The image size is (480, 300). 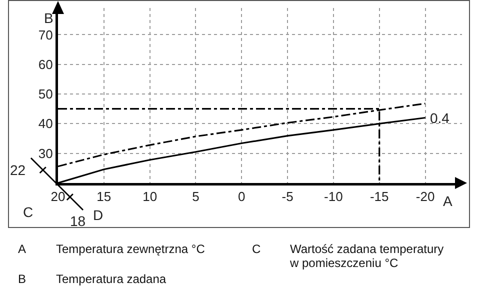 What do you see at coordinates (45, 64) in the screenshot?
I see `y-tick-label: 60` at bounding box center [45, 64].